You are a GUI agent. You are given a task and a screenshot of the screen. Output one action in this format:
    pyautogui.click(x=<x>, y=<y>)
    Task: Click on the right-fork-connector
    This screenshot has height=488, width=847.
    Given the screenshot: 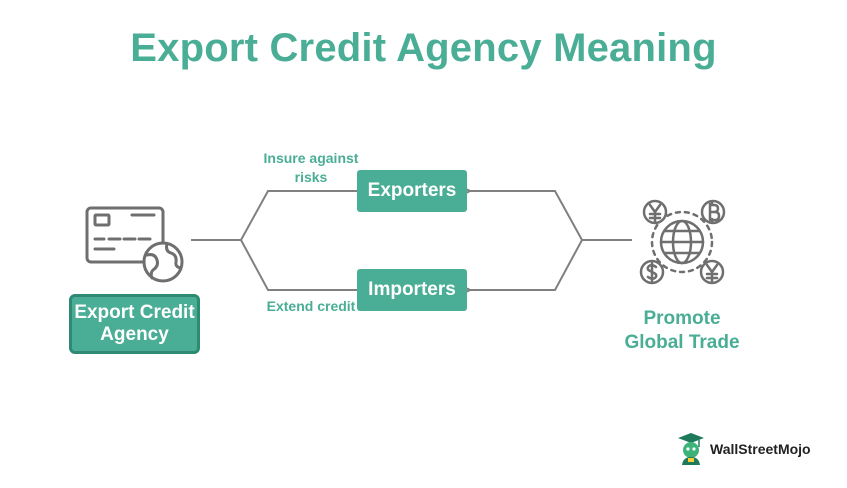 What is the action you would take?
    pyautogui.click(x=551, y=240)
    